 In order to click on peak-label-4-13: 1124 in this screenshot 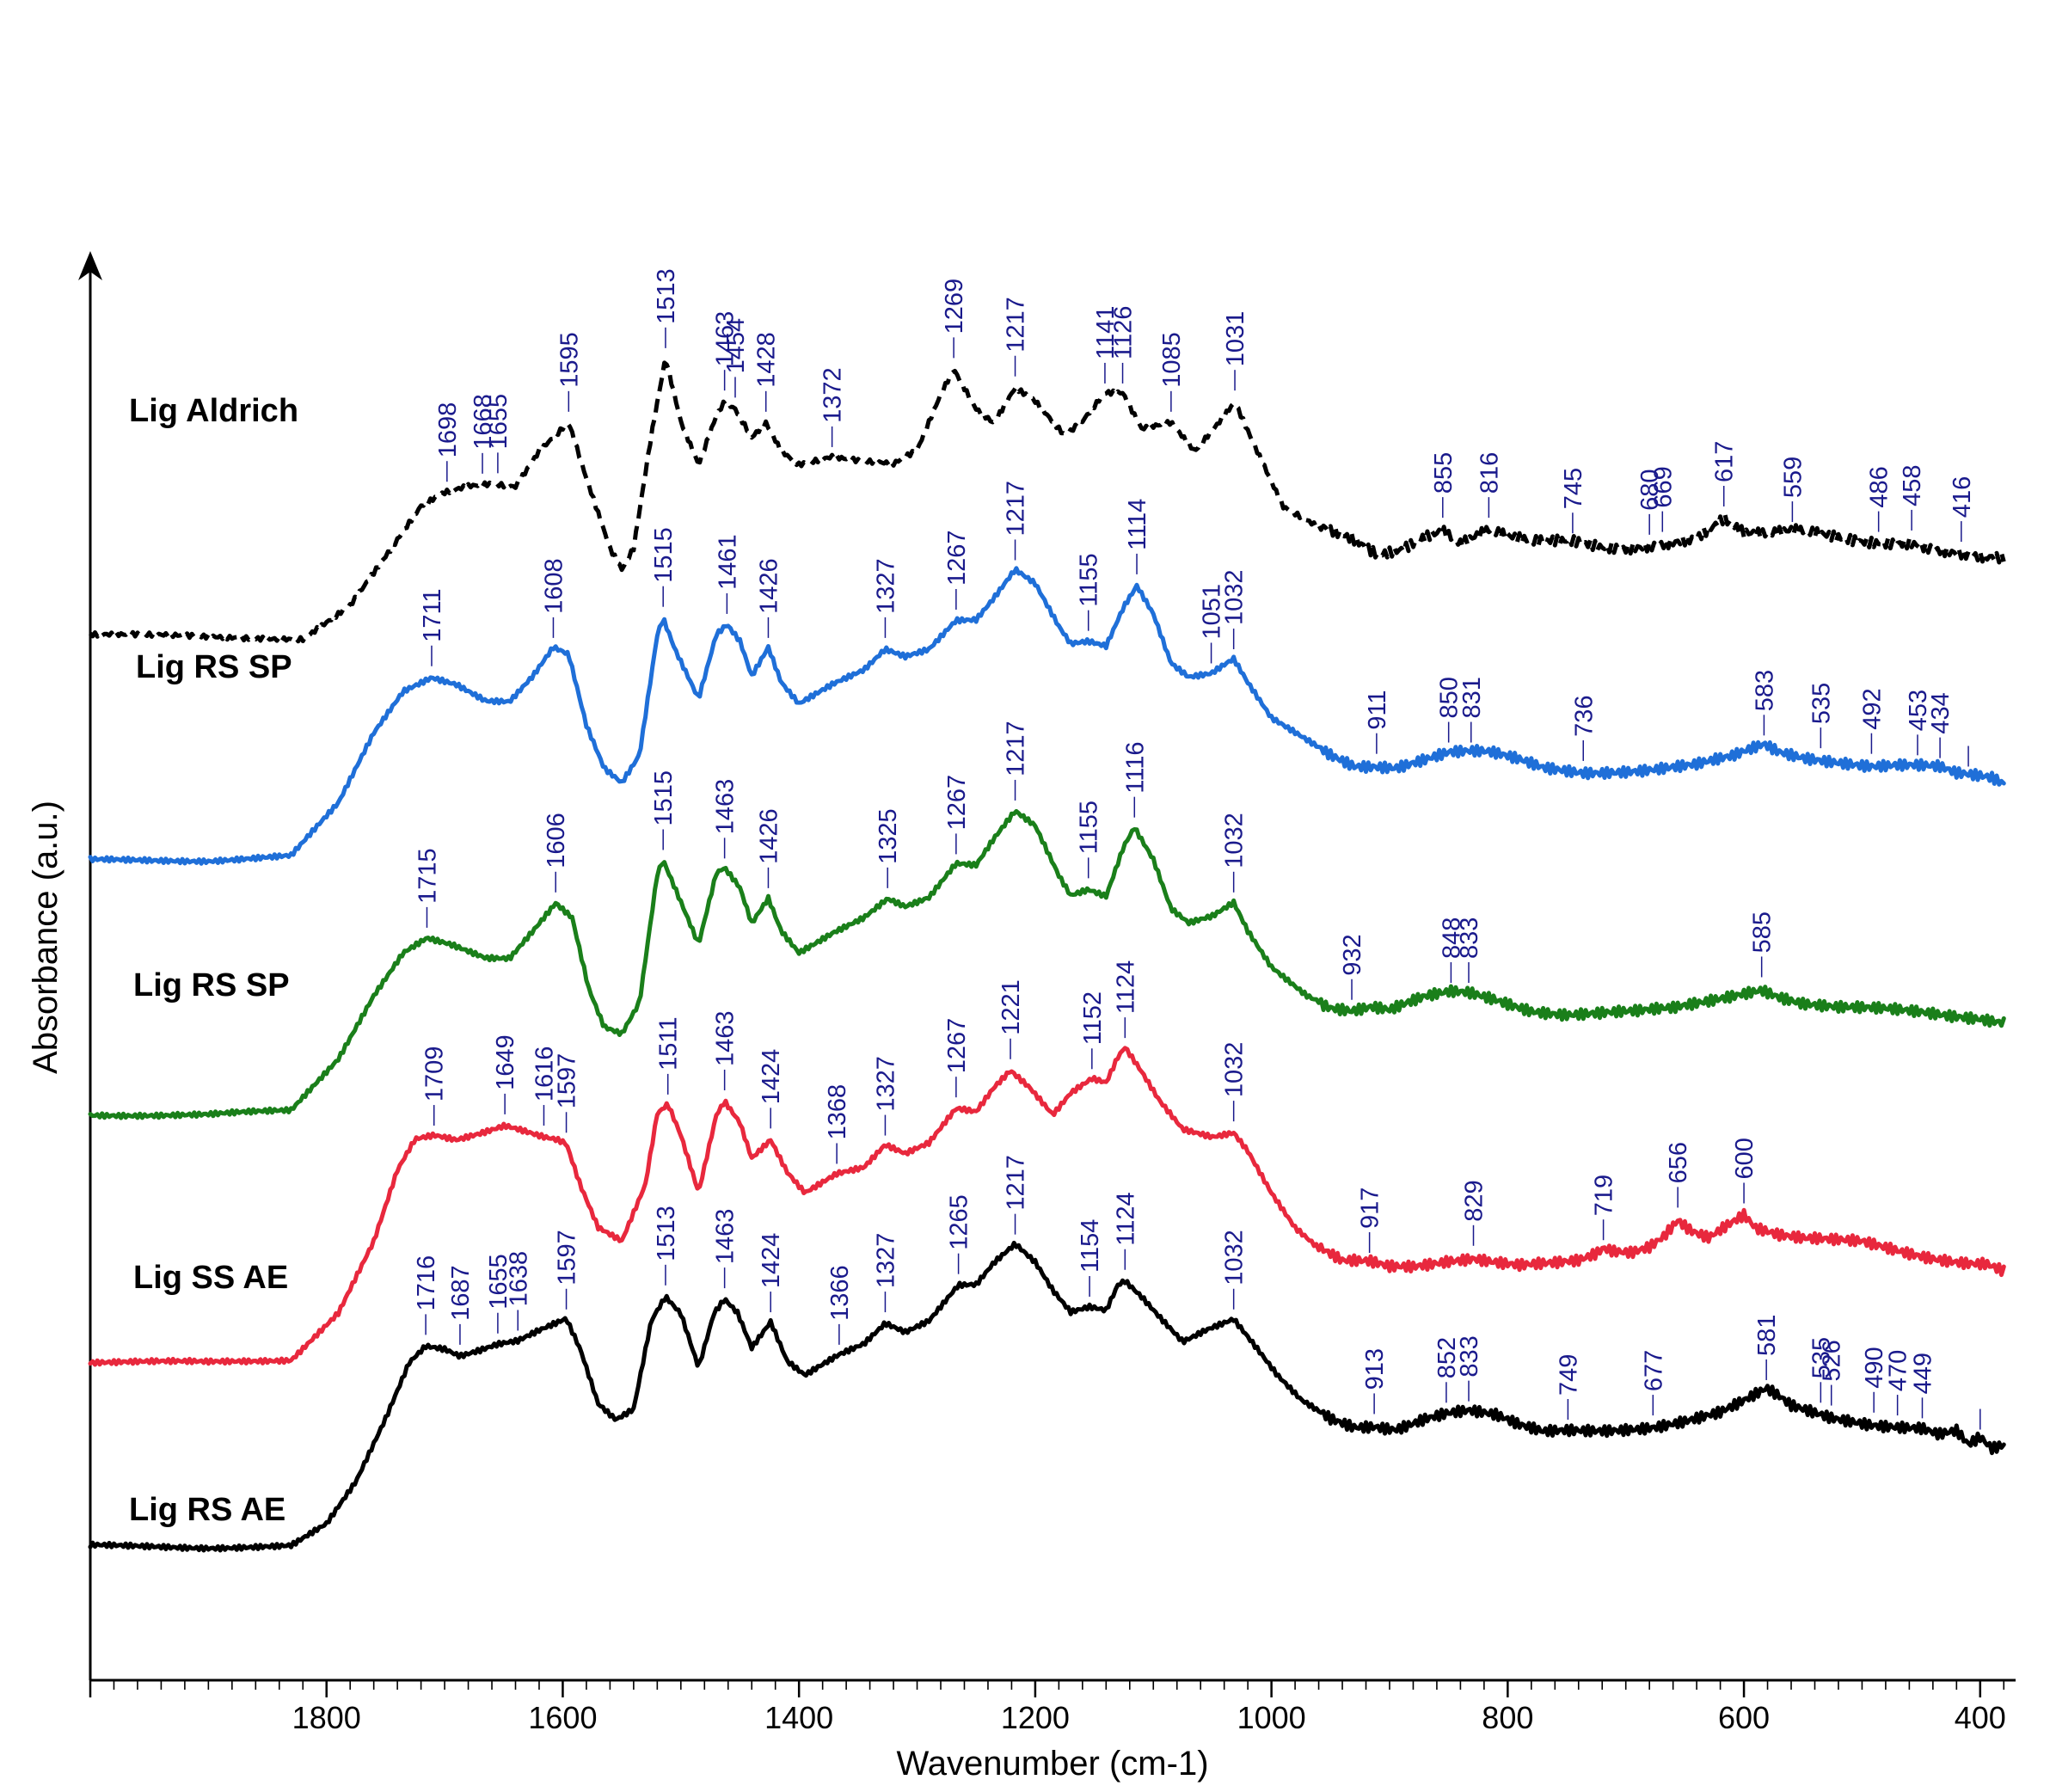, I will do `click(1125, 1218)`.